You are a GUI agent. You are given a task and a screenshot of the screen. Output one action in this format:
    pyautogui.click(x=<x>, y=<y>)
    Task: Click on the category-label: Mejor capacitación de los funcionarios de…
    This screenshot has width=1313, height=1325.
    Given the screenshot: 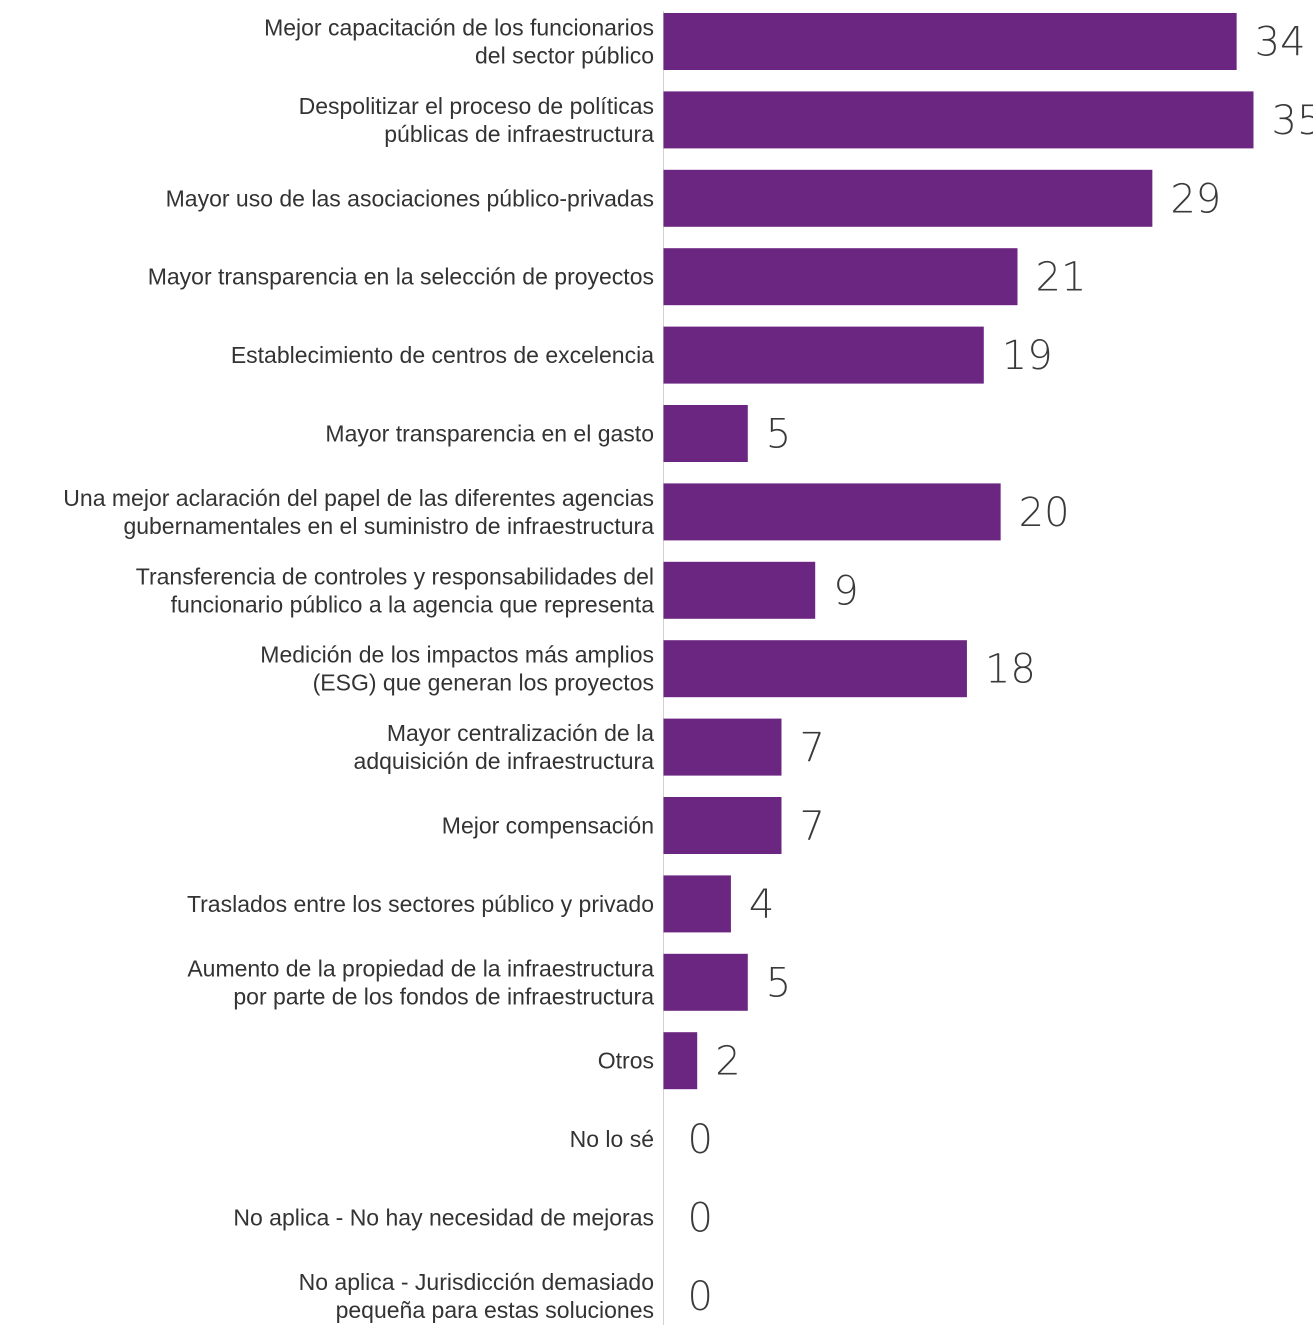 What is the action you would take?
    pyautogui.click(x=459, y=42)
    